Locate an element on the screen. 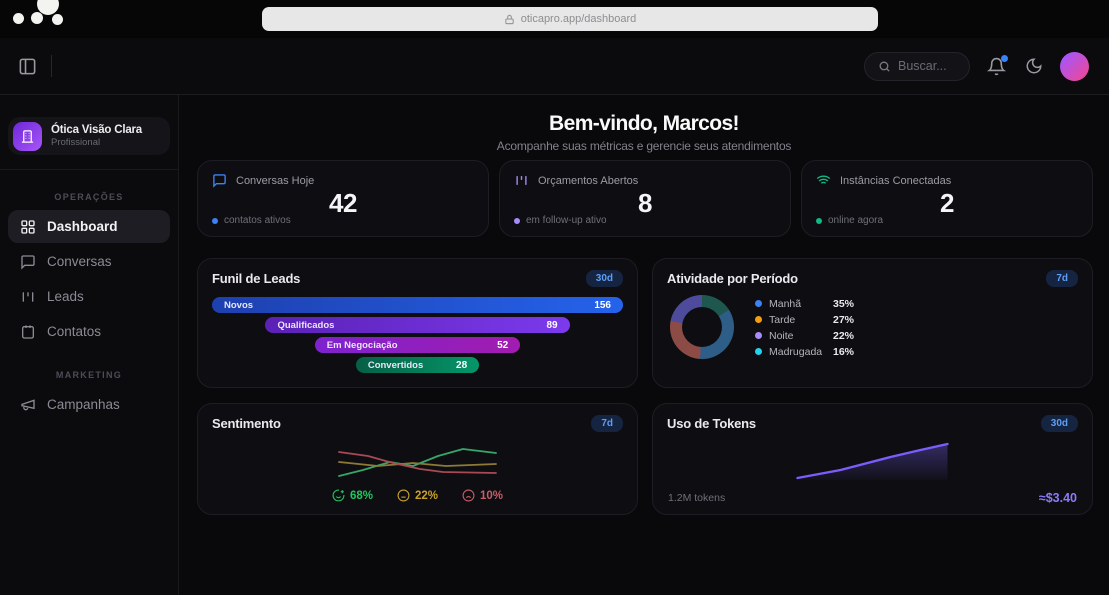 The width and height of the screenshot is (1109, 595). page-title: Bem-vindo, Marcos! is located at coordinates (644, 123).